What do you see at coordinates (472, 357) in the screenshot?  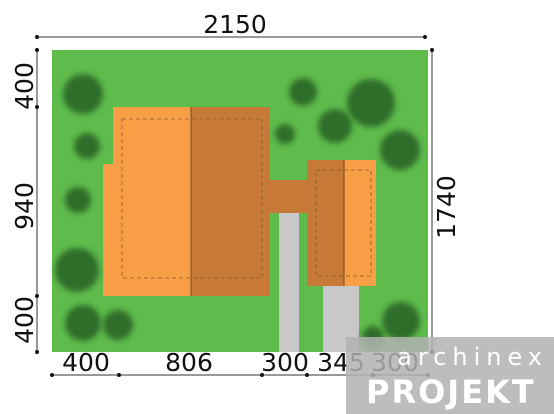 I see `watermark-top-text: archinex` at bounding box center [472, 357].